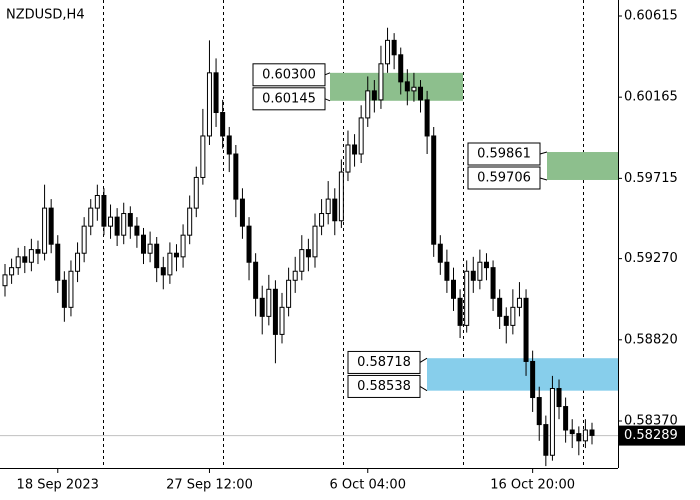 This screenshot has width=700, height=500. Describe the element at coordinates (651, 258) in the screenshot. I see `y-tick-label: 0.59270` at that location.